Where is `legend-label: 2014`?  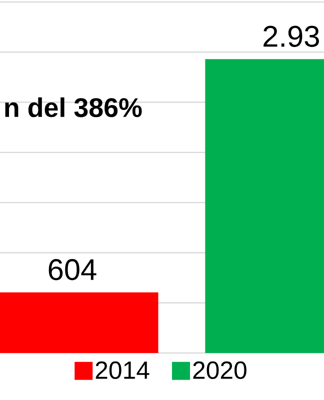 legend-label: 2014 is located at coordinates (123, 370).